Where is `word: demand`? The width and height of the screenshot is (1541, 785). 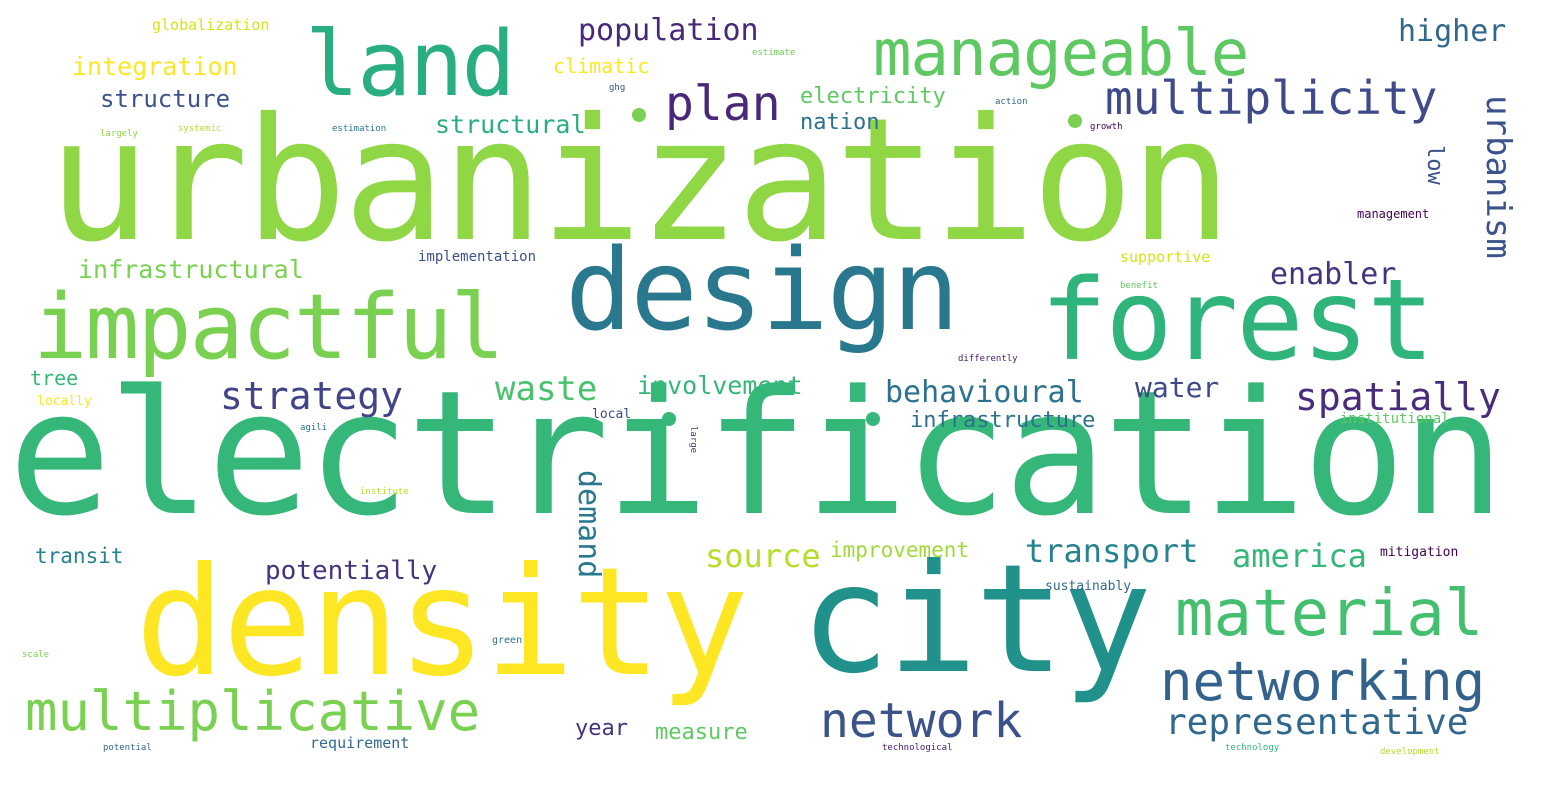 word: demand is located at coordinates (588, 524).